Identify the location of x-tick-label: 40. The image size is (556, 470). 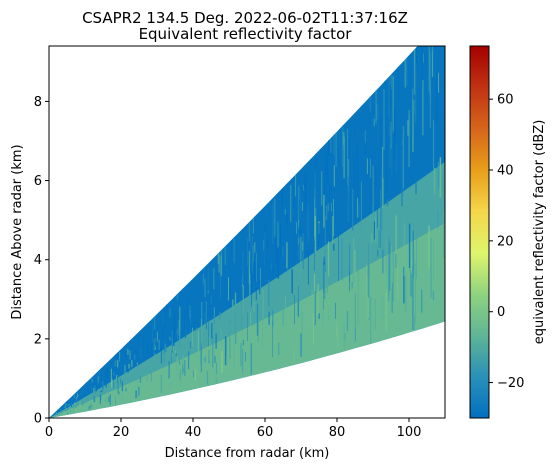
(193, 432).